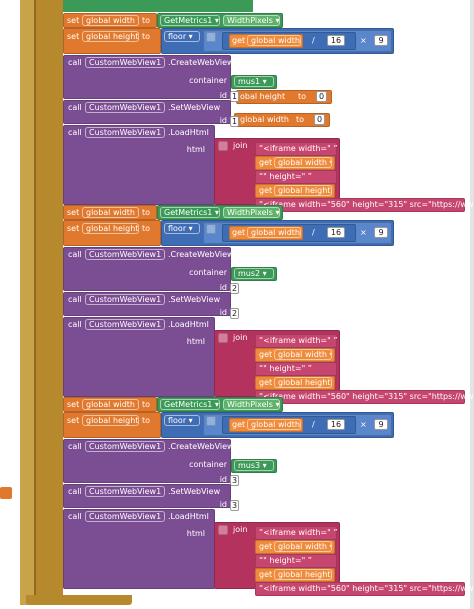 The height and width of the screenshot is (609, 474). What do you see at coordinates (240, 145) in the screenshot?
I see `join-label: join` at bounding box center [240, 145].